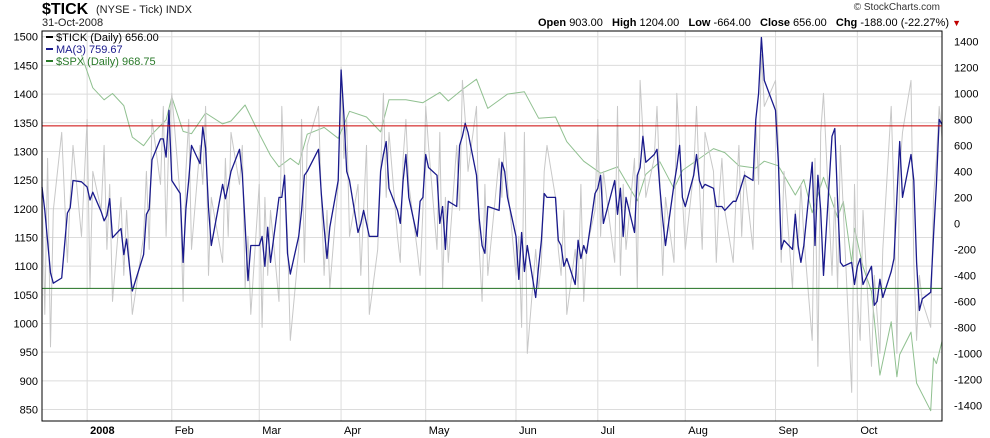  I want to click on index-name: (NYSE - Tick), so click(129, 10).